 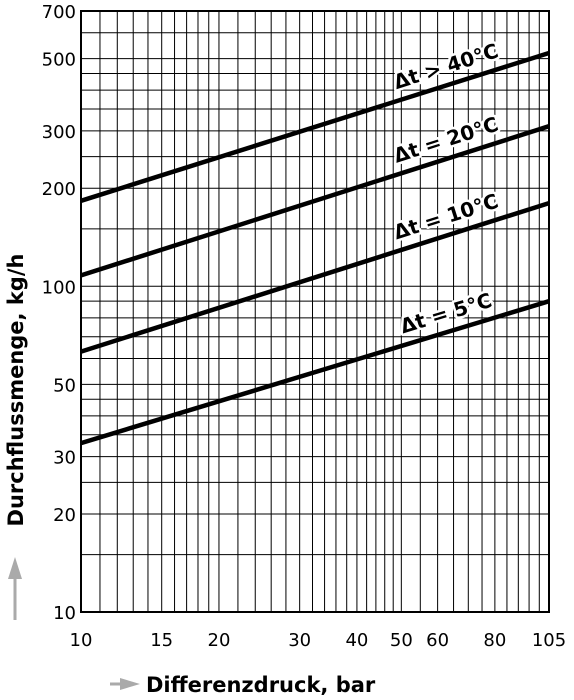 What do you see at coordinates (549, 640) in the screenshot?
I see `x-tick-label: 105` at bounding box center [549, 640].